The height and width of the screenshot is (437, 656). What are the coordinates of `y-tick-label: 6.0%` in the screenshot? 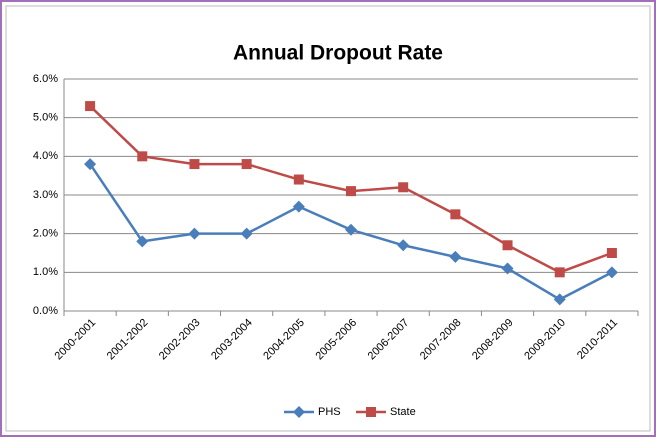 It's located at (45, 79).